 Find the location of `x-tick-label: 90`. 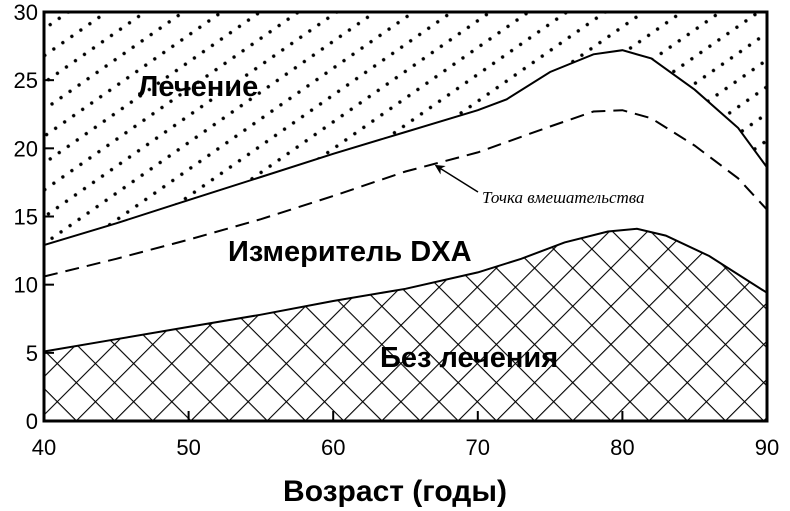

x-tick-label: 90 is located at coordinates (767, 447).